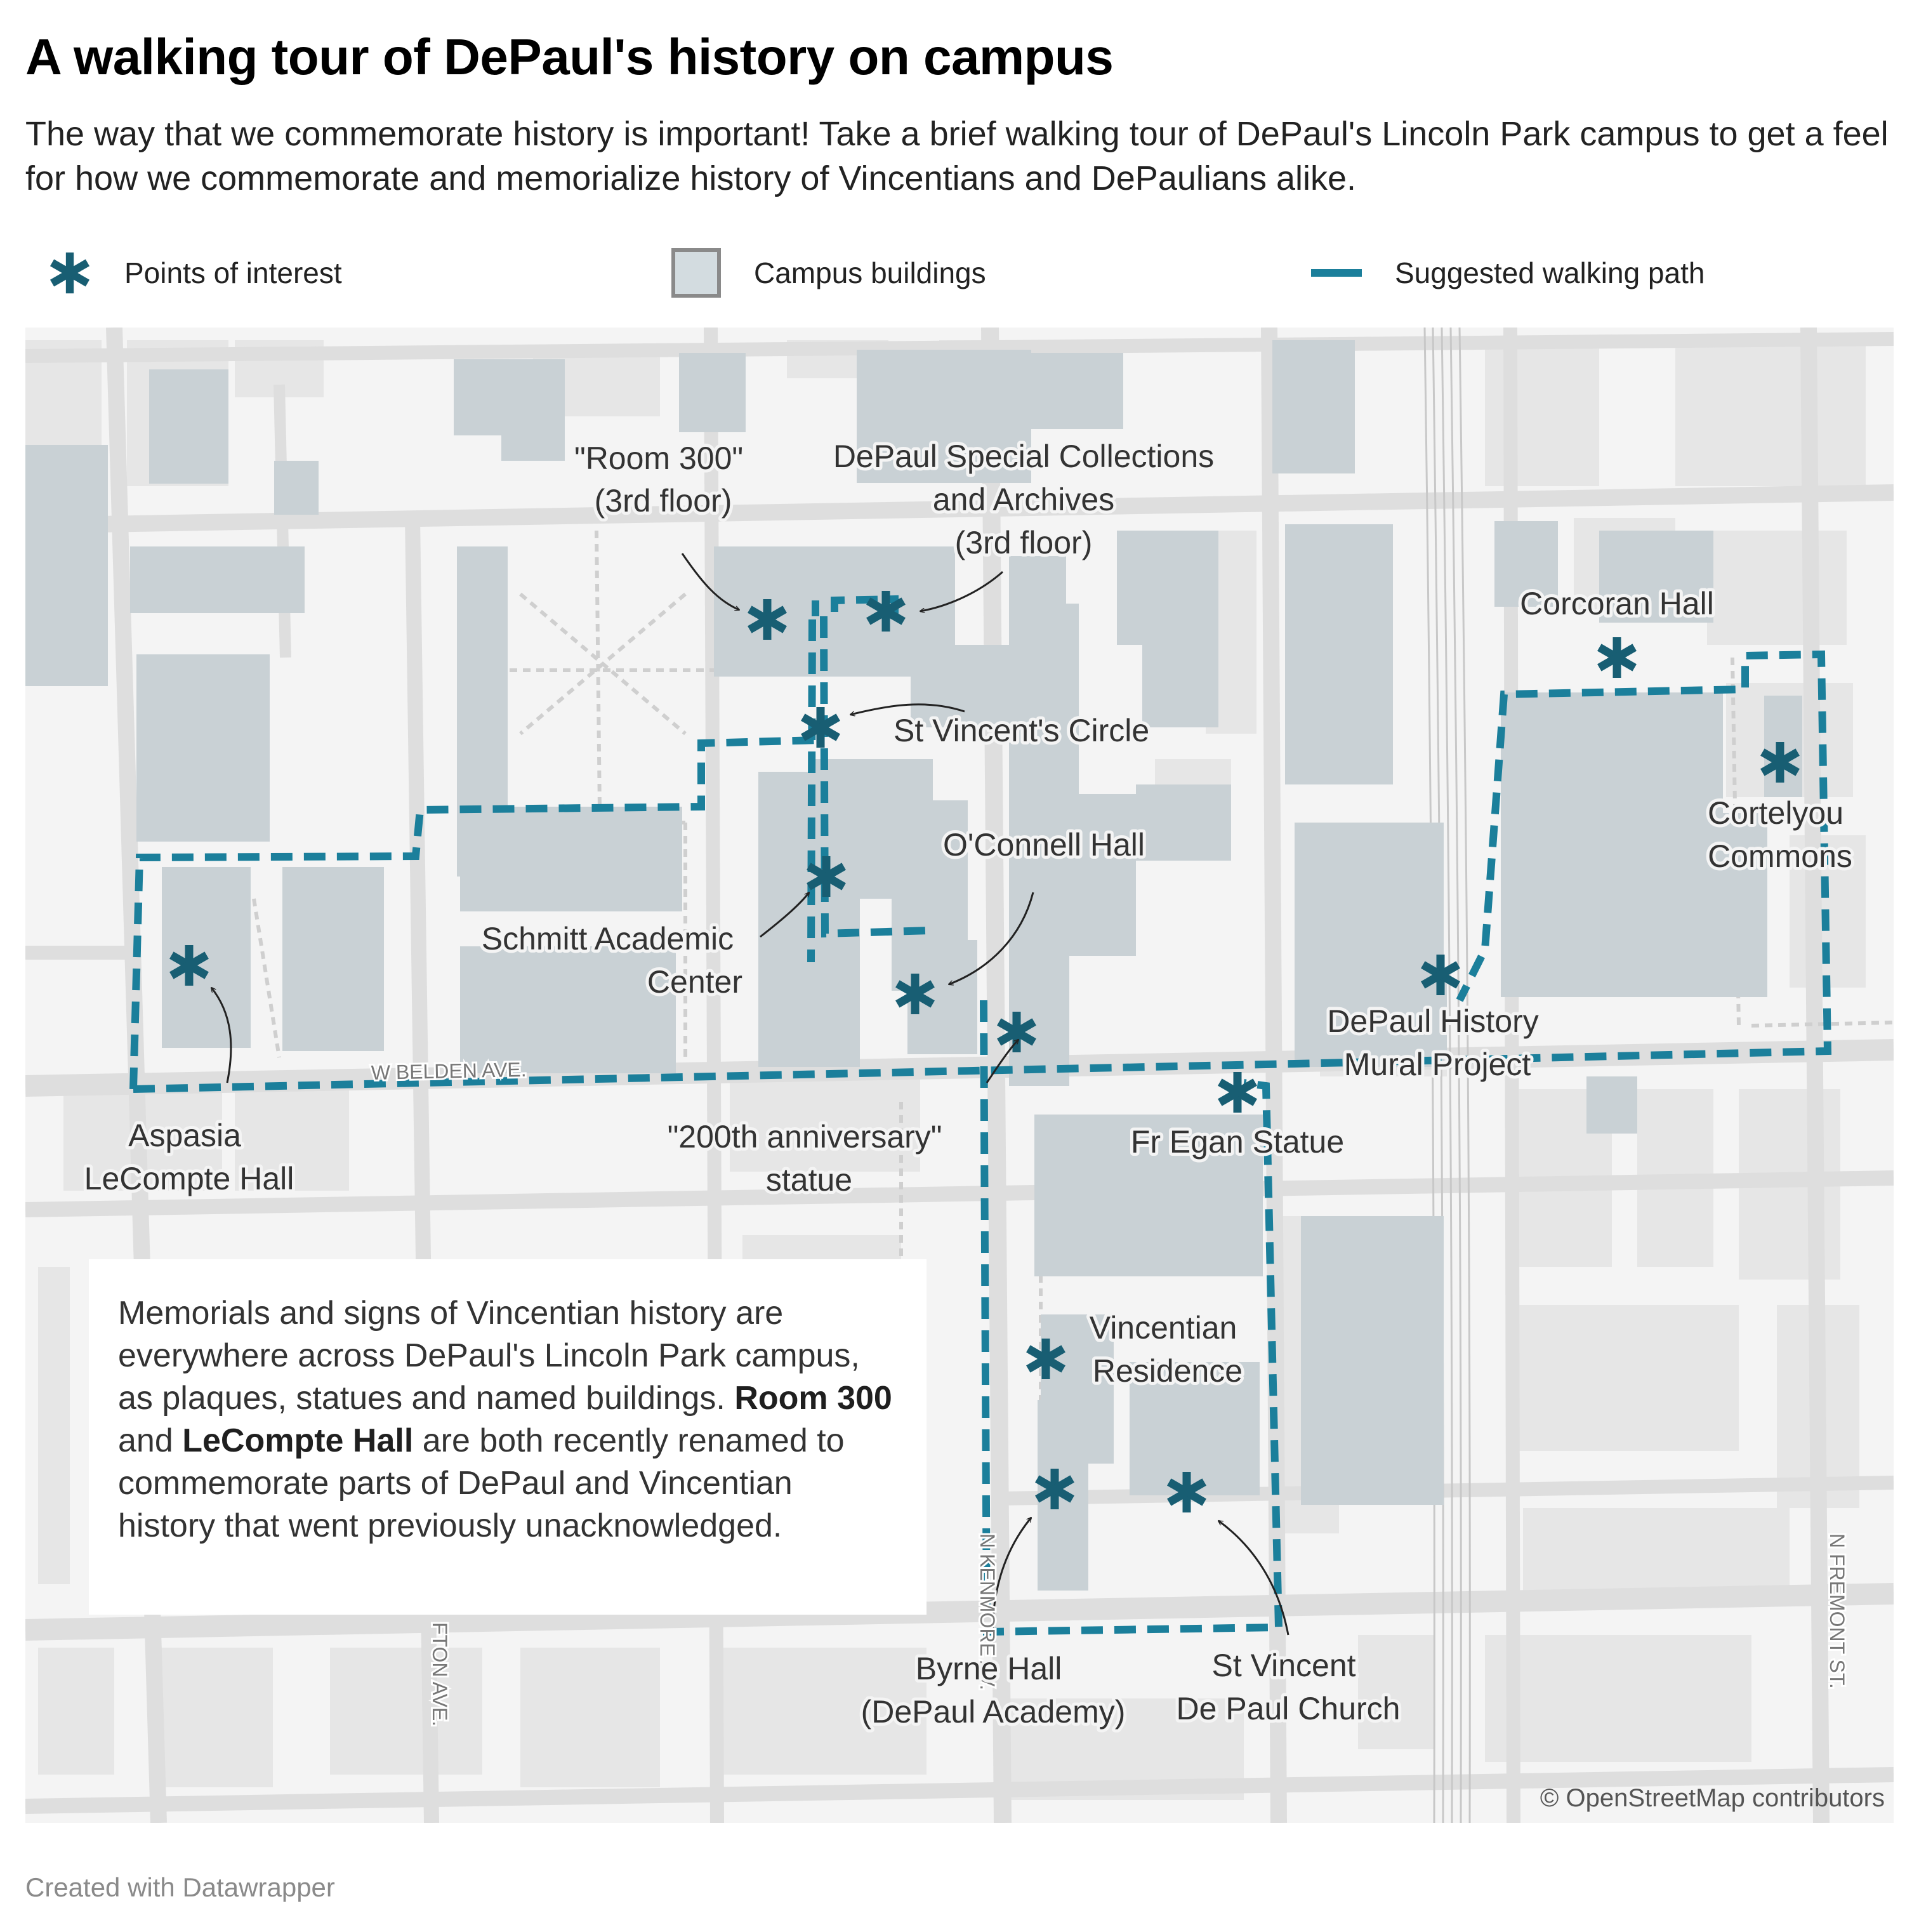 Image resolution: width=1919 pixels, height=1932 pixels. Describe the element at coordinates (612, 960) in the screenshot. I see `label-schmitt-academic-center: Schmitt Academic Center` at that location.